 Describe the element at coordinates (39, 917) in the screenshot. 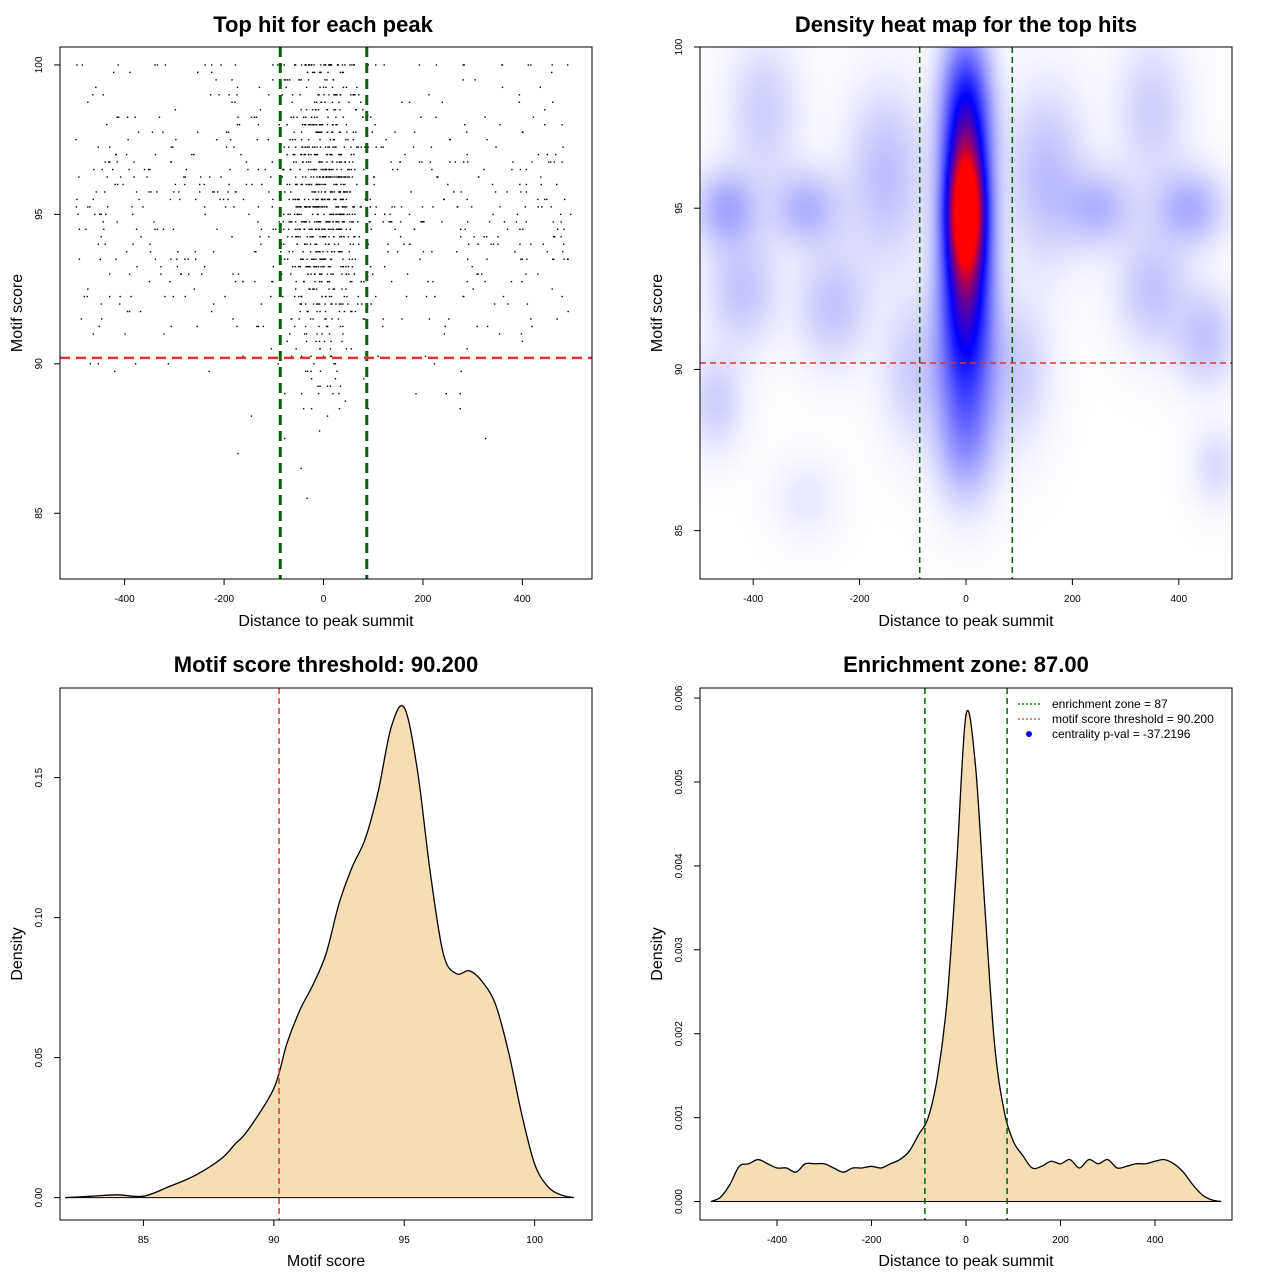

I see `y-tick-label: 0.10` at that location.